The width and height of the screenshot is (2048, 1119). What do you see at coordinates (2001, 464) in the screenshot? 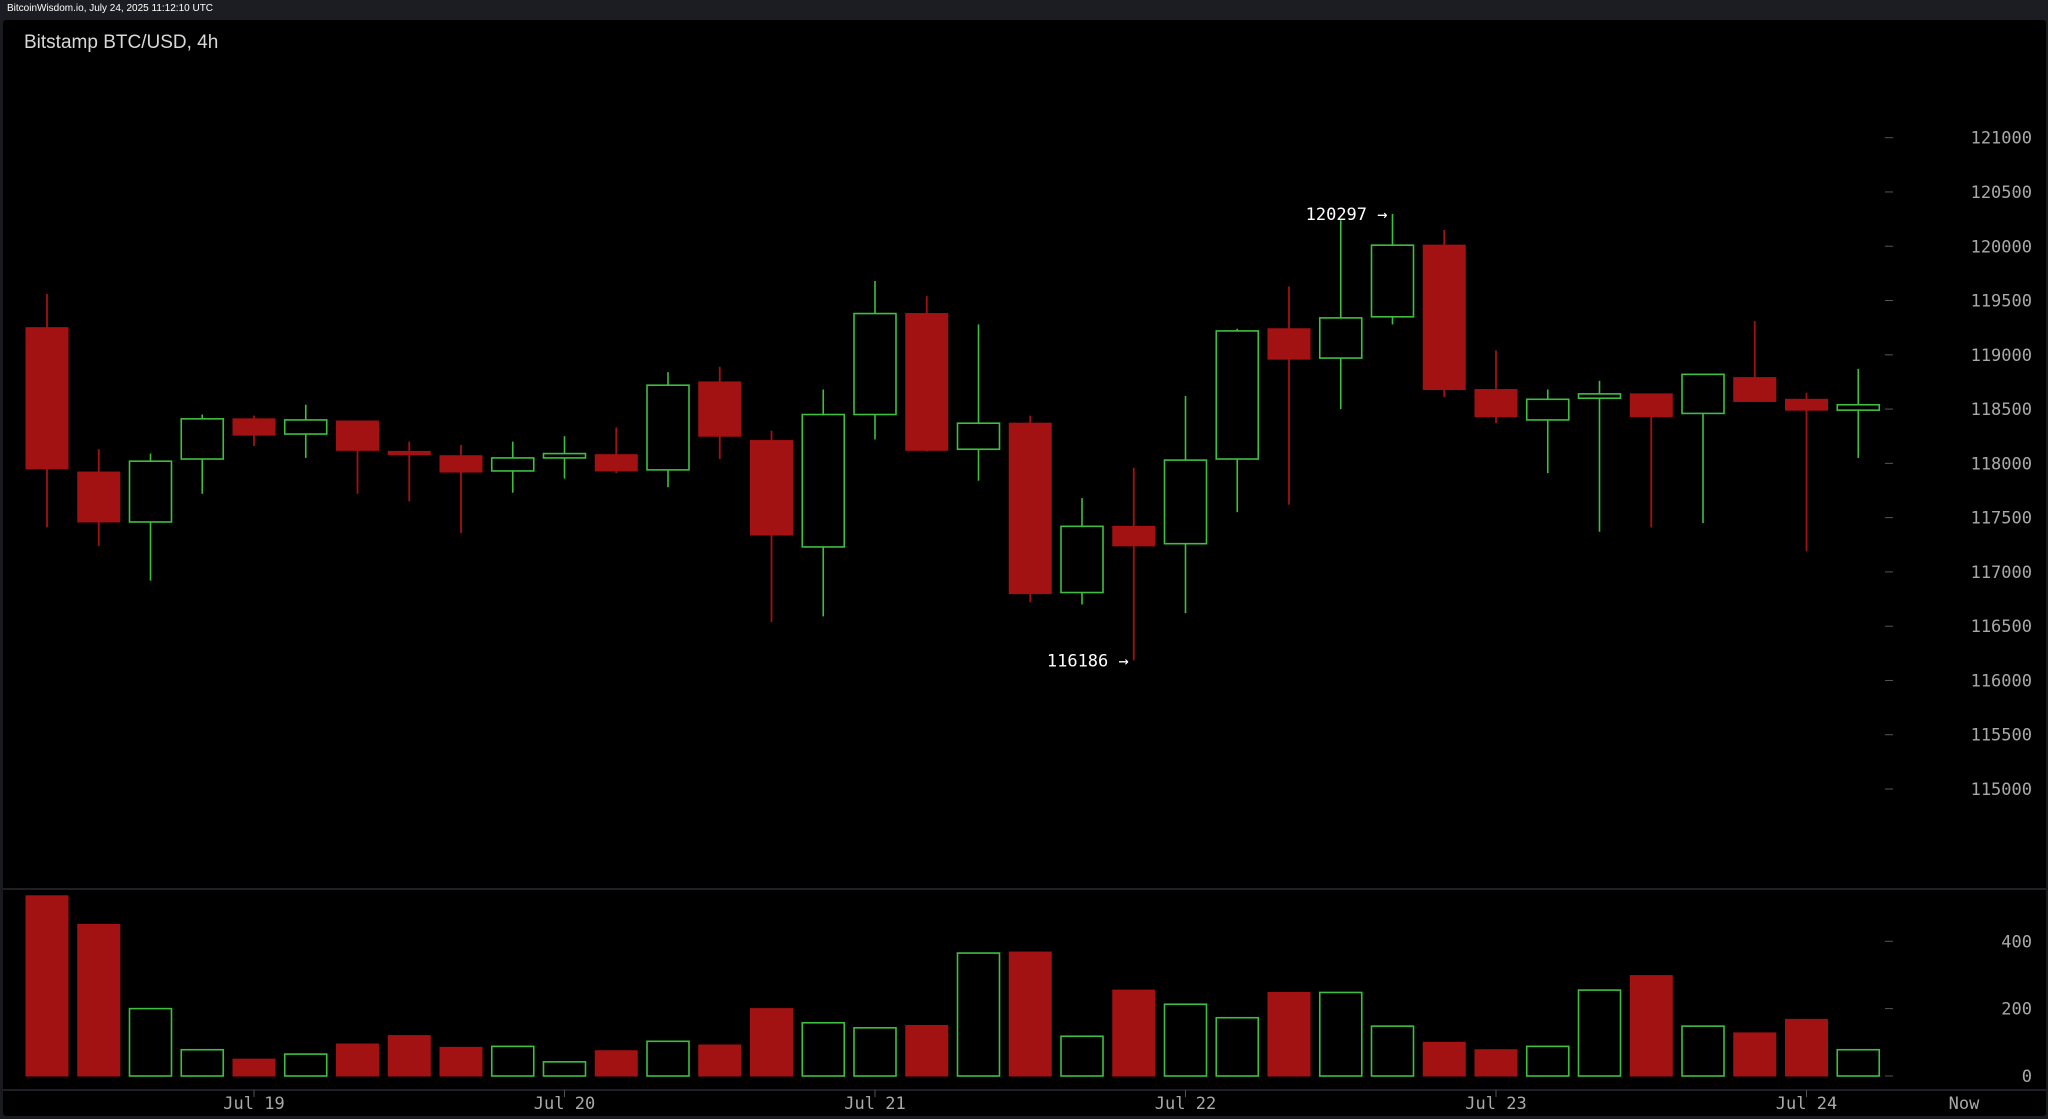
I see `price-tick-label: 118000` at bounding box center [2001, 464].